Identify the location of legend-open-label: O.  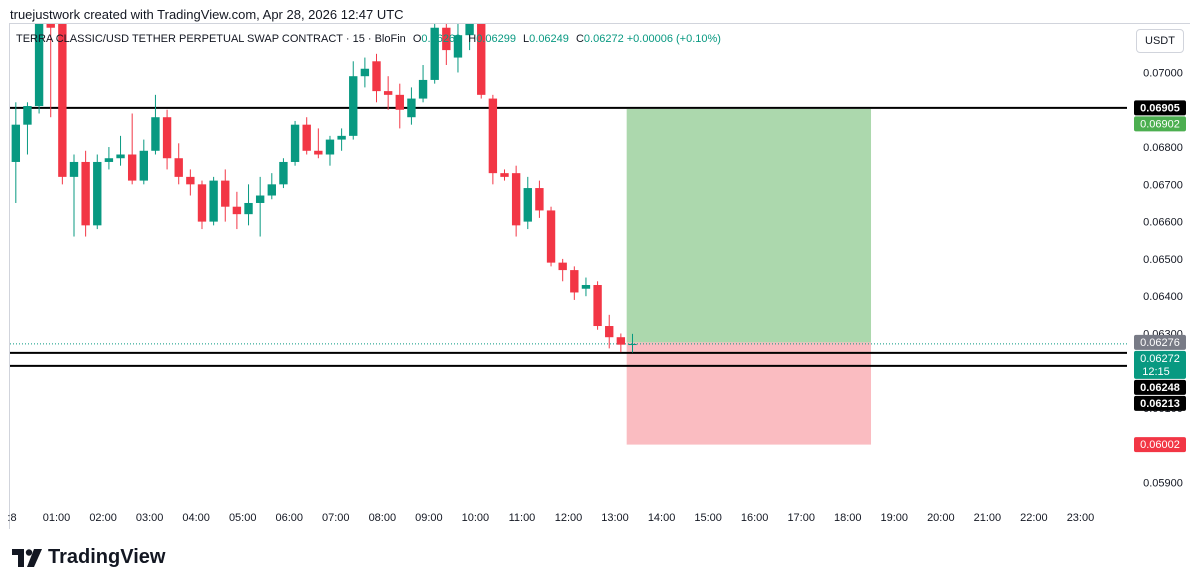
(417, 39).